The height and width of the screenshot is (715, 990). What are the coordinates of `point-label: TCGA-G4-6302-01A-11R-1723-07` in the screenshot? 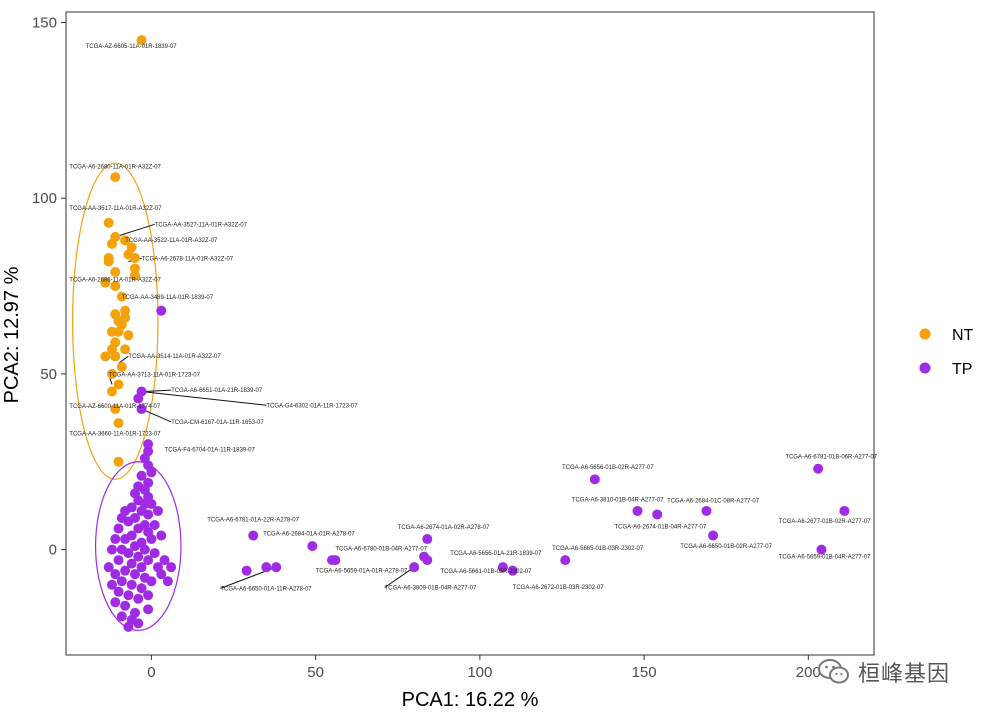 It's located at (312, 406).